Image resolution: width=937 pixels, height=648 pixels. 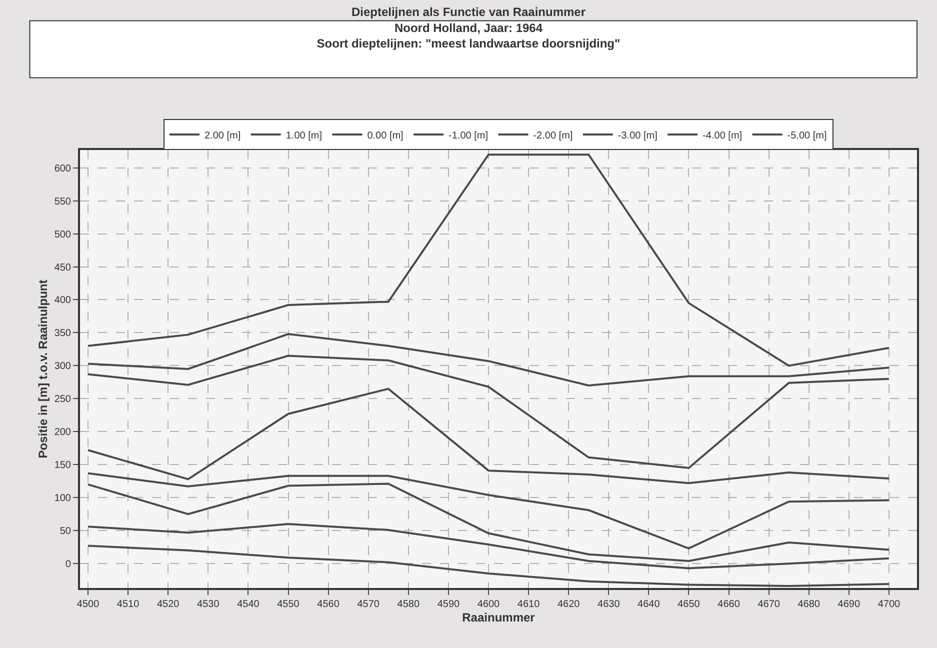 What do you see at coordinates (63, 432) in the screenshot?
I see `y-tick-label: 200` at bounding box center [63, 432].